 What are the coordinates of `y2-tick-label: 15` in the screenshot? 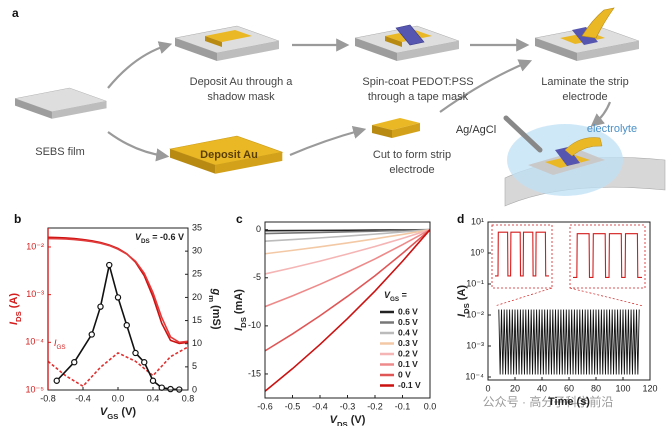 It's located at (197, 320).